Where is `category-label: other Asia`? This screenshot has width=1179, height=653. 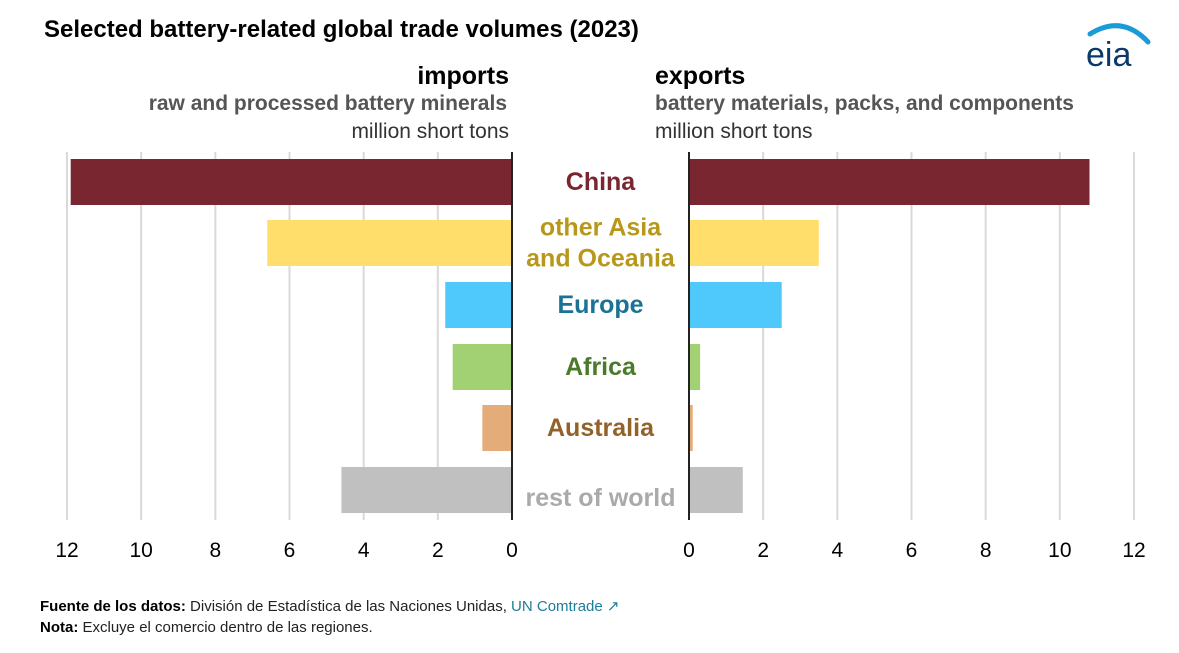
category-label: other Asia is located at coordinates (601, 228).